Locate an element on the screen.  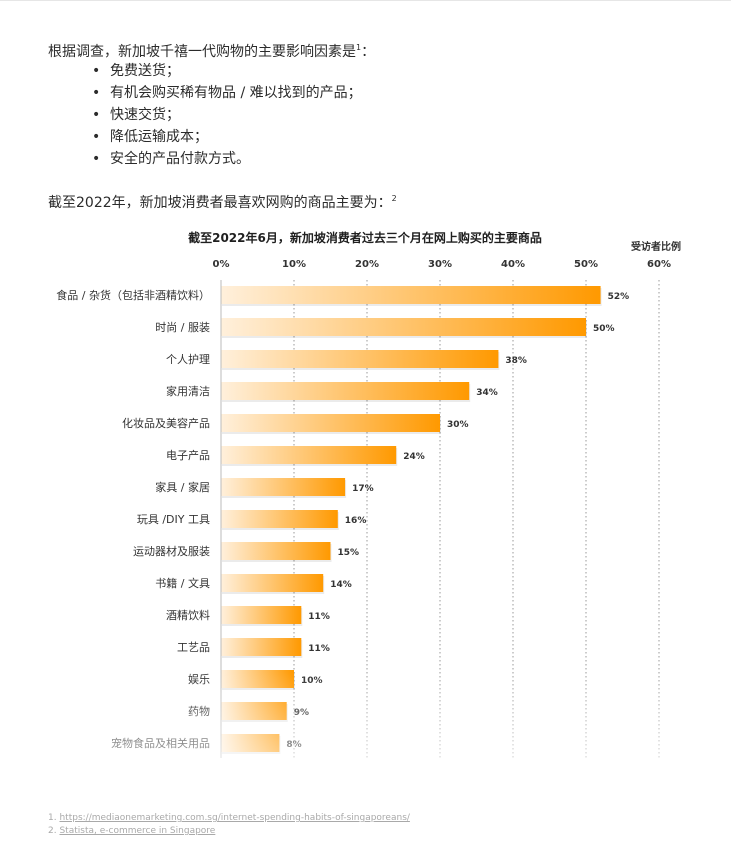
category-label: 书籍 / 文具 is located at coordinates (182, 583).